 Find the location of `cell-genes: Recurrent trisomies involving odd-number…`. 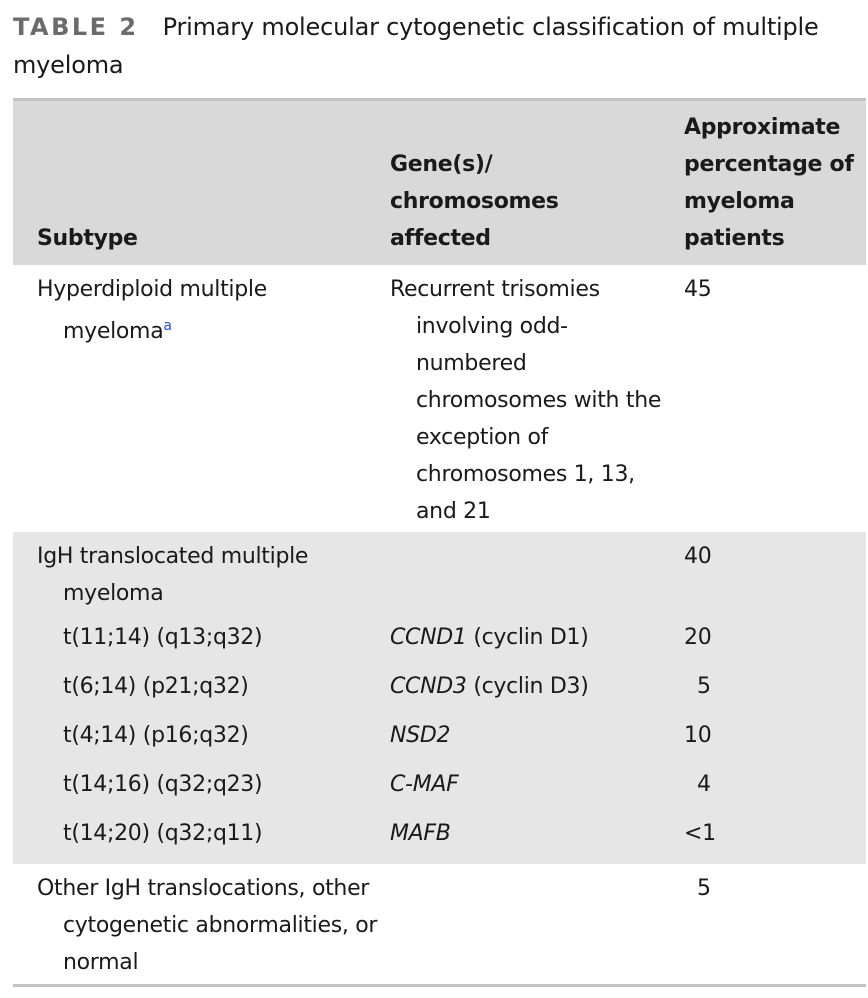

cell-genes: Recurrent trisomies involving odd-number… is located at coordinates (526, 400).